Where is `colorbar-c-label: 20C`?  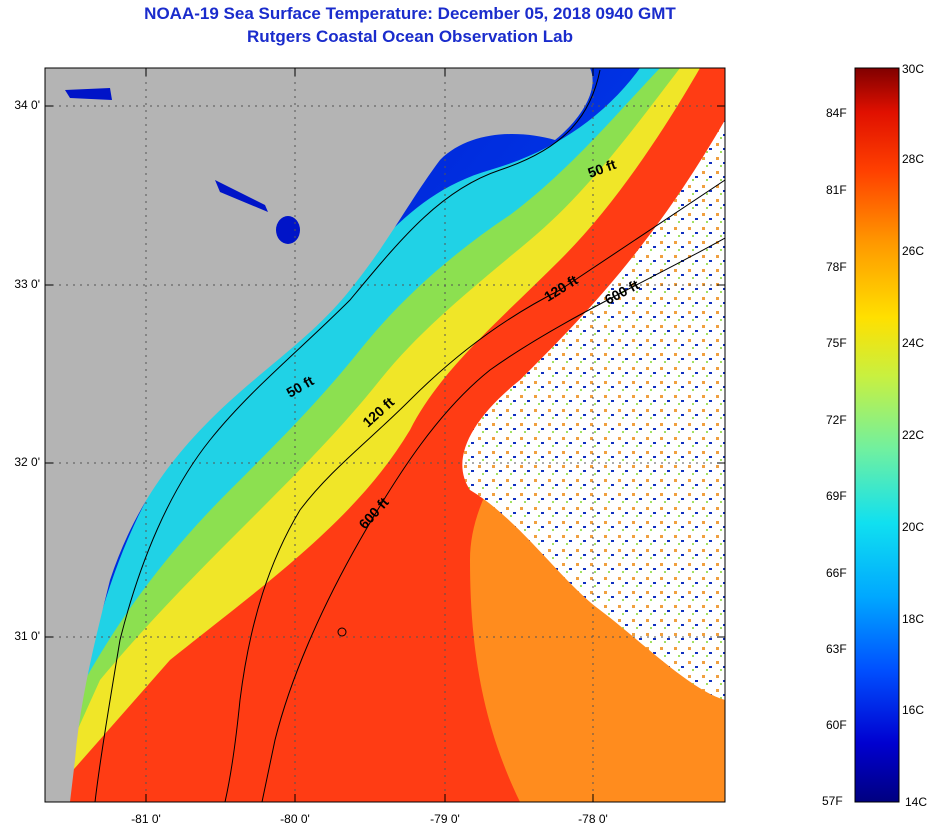 colorbar-c-label: 20C is located at coordinates (913, 527).